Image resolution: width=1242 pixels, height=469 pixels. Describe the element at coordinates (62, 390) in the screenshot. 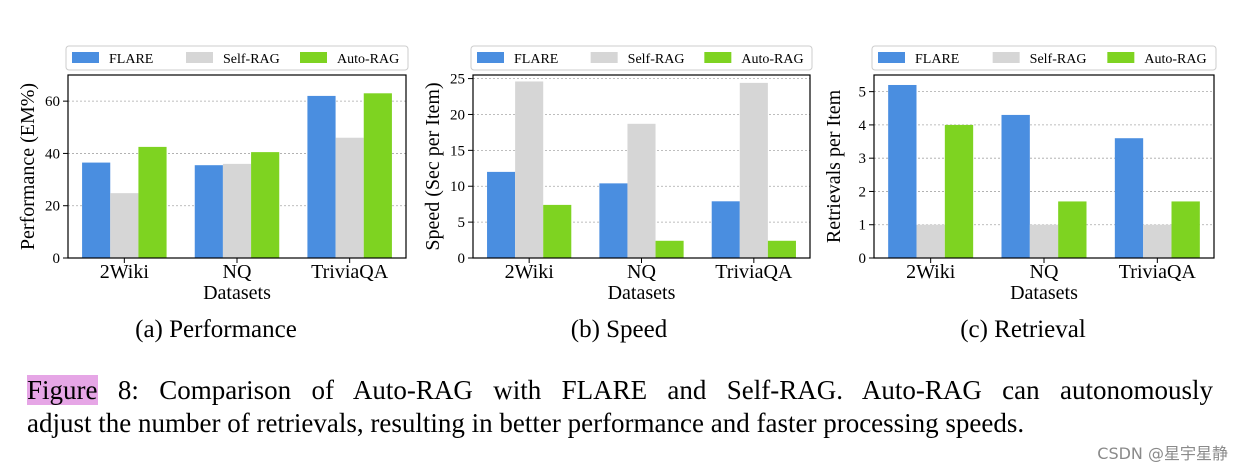

I see `figure-word-highlight: Figure` at that location.